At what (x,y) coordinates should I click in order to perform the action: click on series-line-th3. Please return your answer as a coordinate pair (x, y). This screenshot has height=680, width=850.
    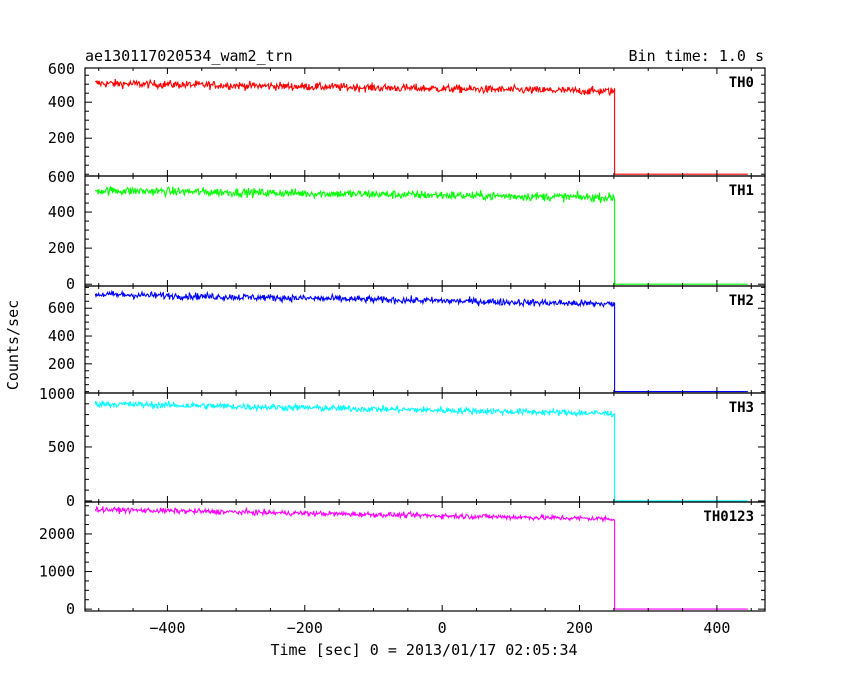
    Looking at the image, I should click on (421, 451).